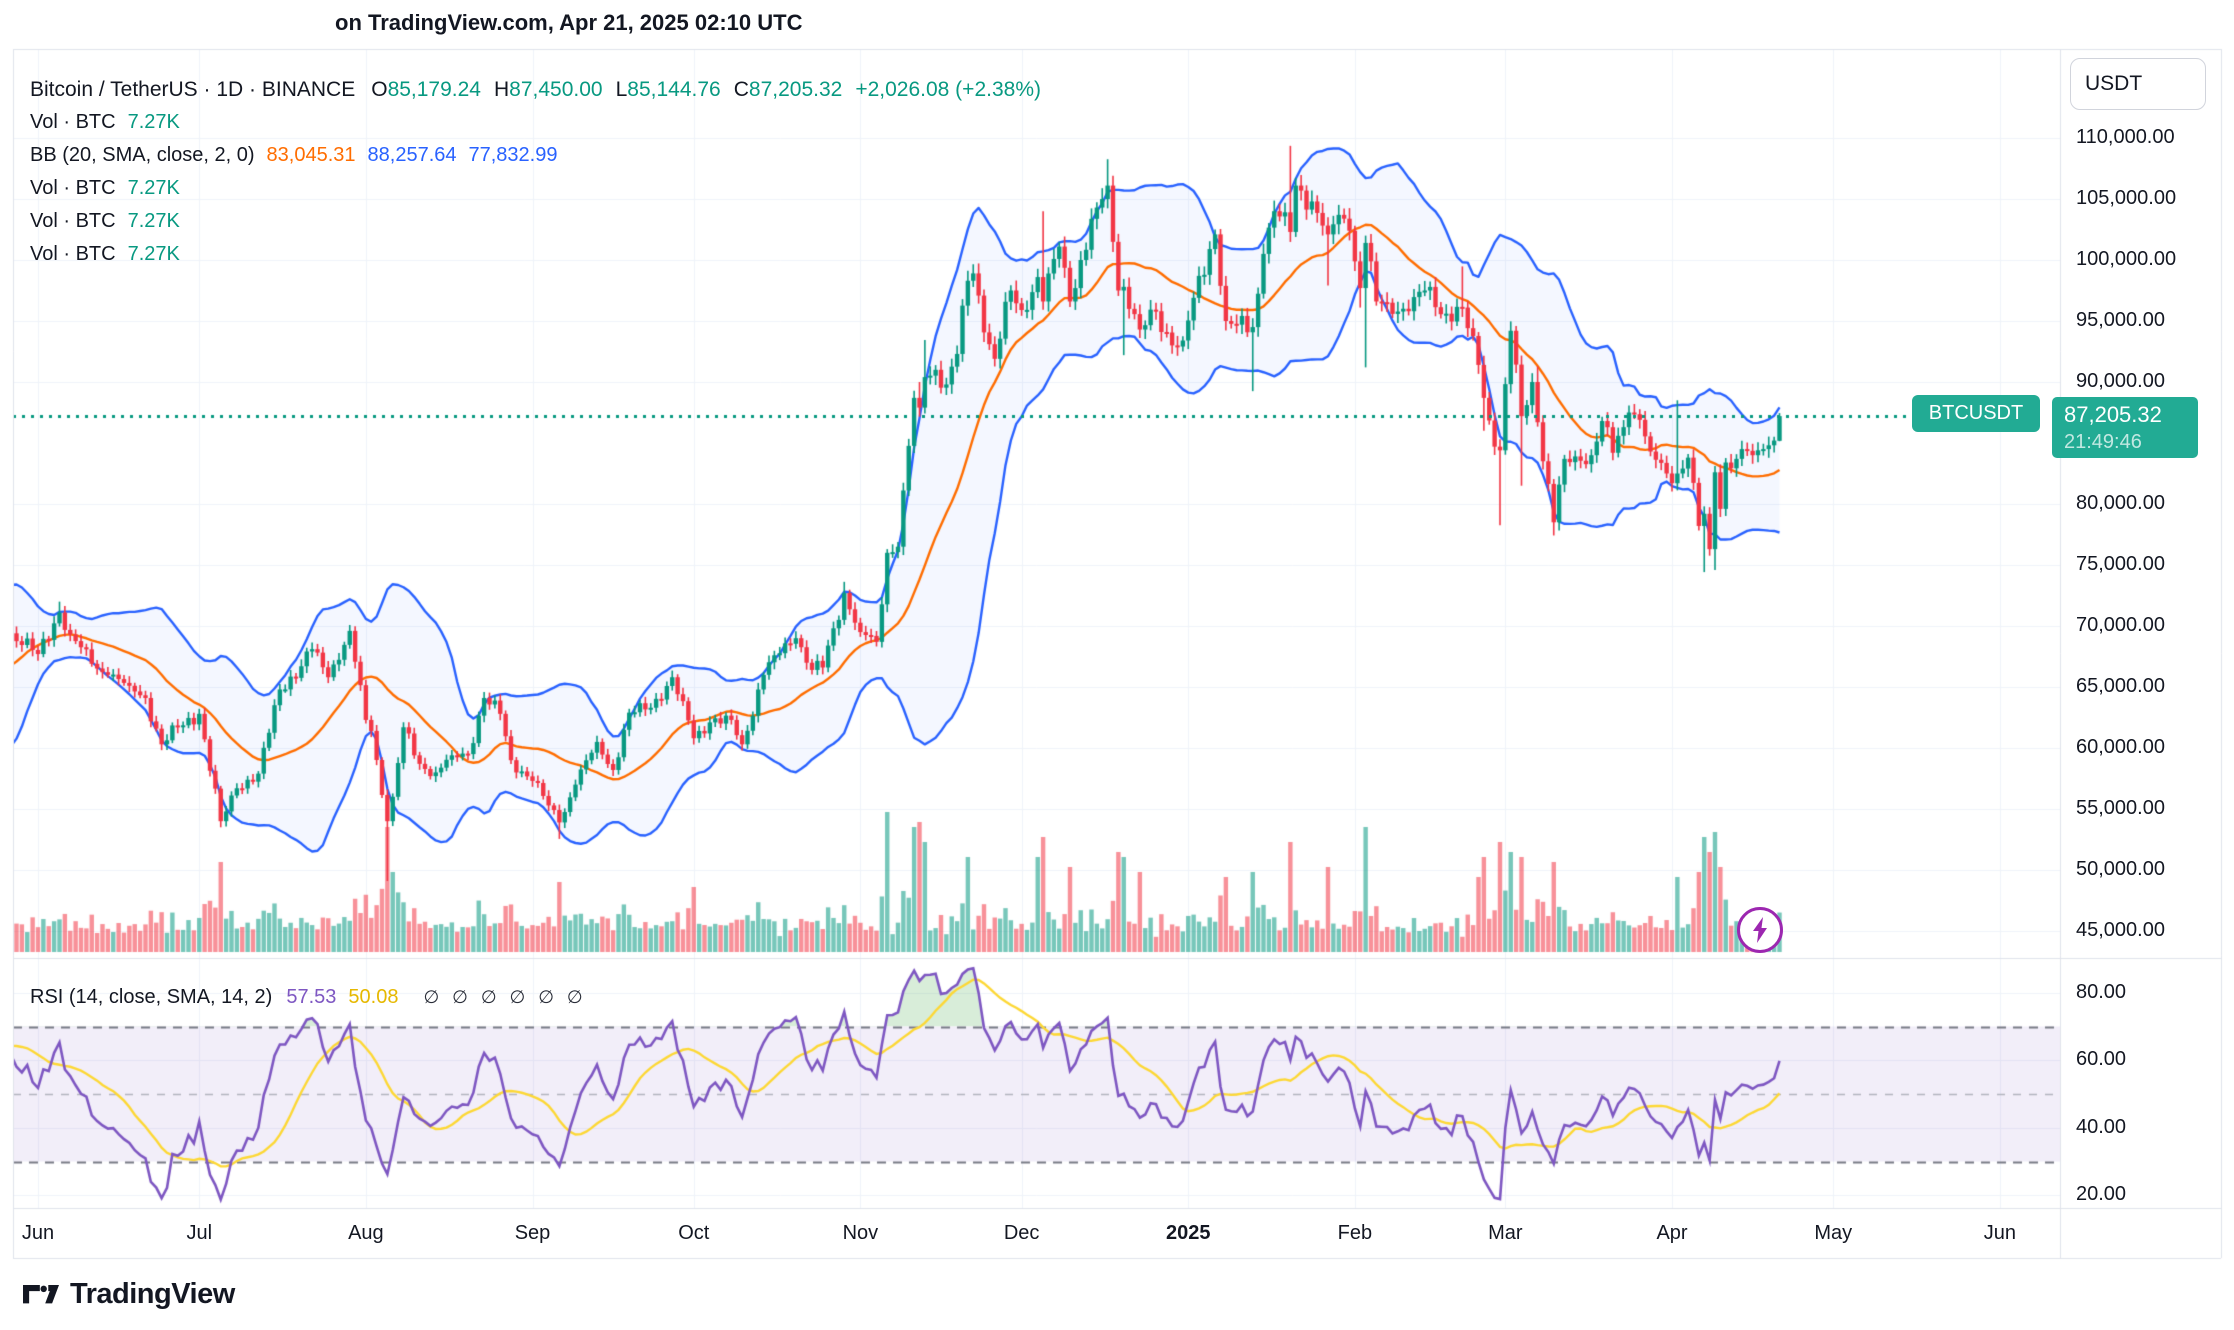 Image resolution: width=2234 pixels, height=1330 pixels. What do you see at coordinates (426, 89) in the screenshot?
I see `open-value: O85,179.24` at bounding box center [426, 89].